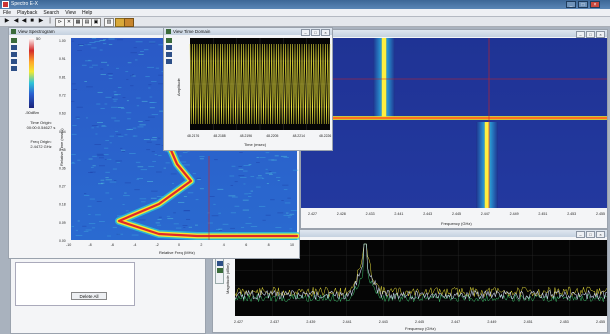 This screenshot has width=610, height=334. I want to click on play-icon: ▶, so click(7, 21).